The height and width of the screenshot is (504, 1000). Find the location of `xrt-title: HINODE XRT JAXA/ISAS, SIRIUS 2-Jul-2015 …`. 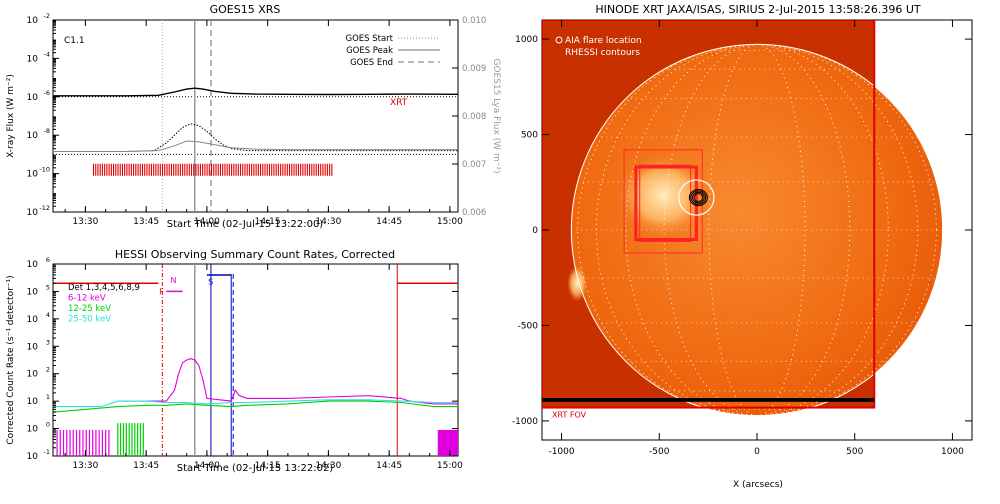

xrt-title: HINODE XRT JAXA/ISAS, SIRIUS 2-Jul-2015 … is located at coordinates (758, 9).